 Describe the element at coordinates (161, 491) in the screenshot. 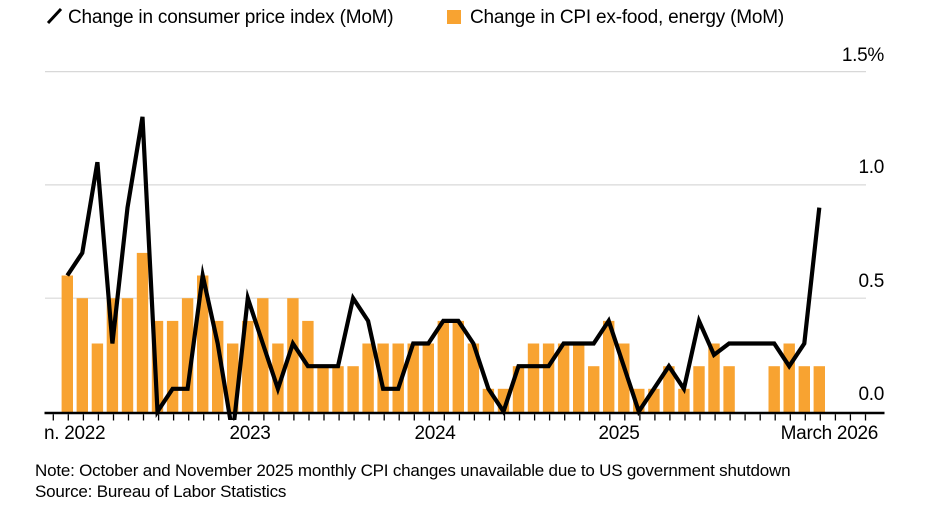

I see `source-text: Source: Bureau of Labor Statistics` at that location.